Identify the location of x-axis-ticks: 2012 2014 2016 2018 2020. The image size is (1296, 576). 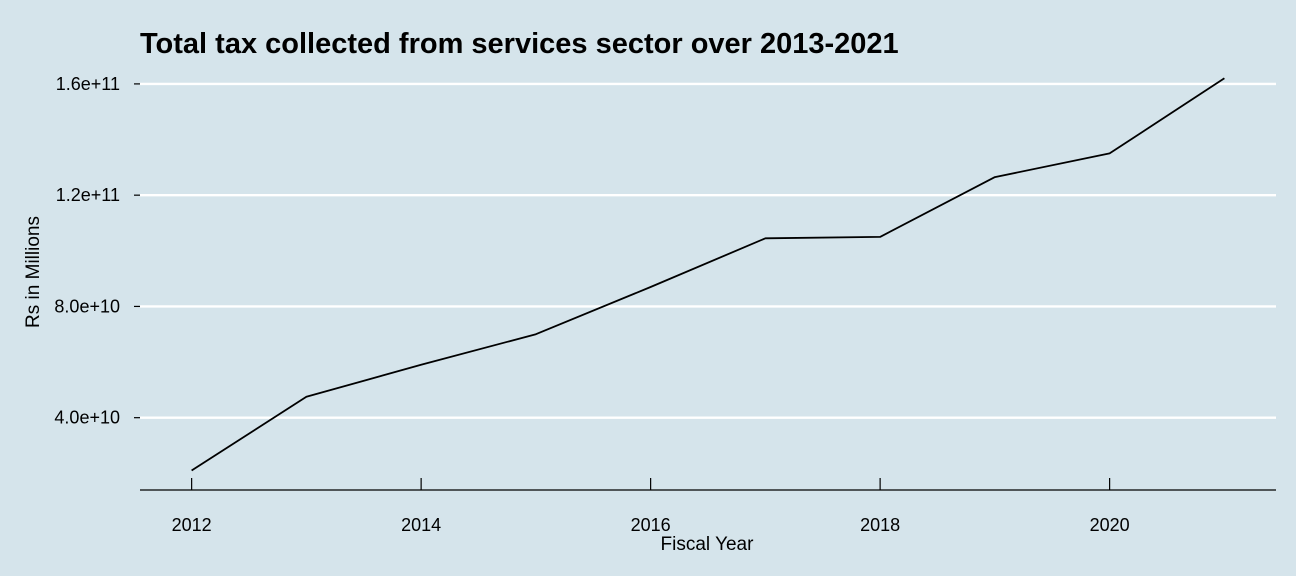
(651, 506).